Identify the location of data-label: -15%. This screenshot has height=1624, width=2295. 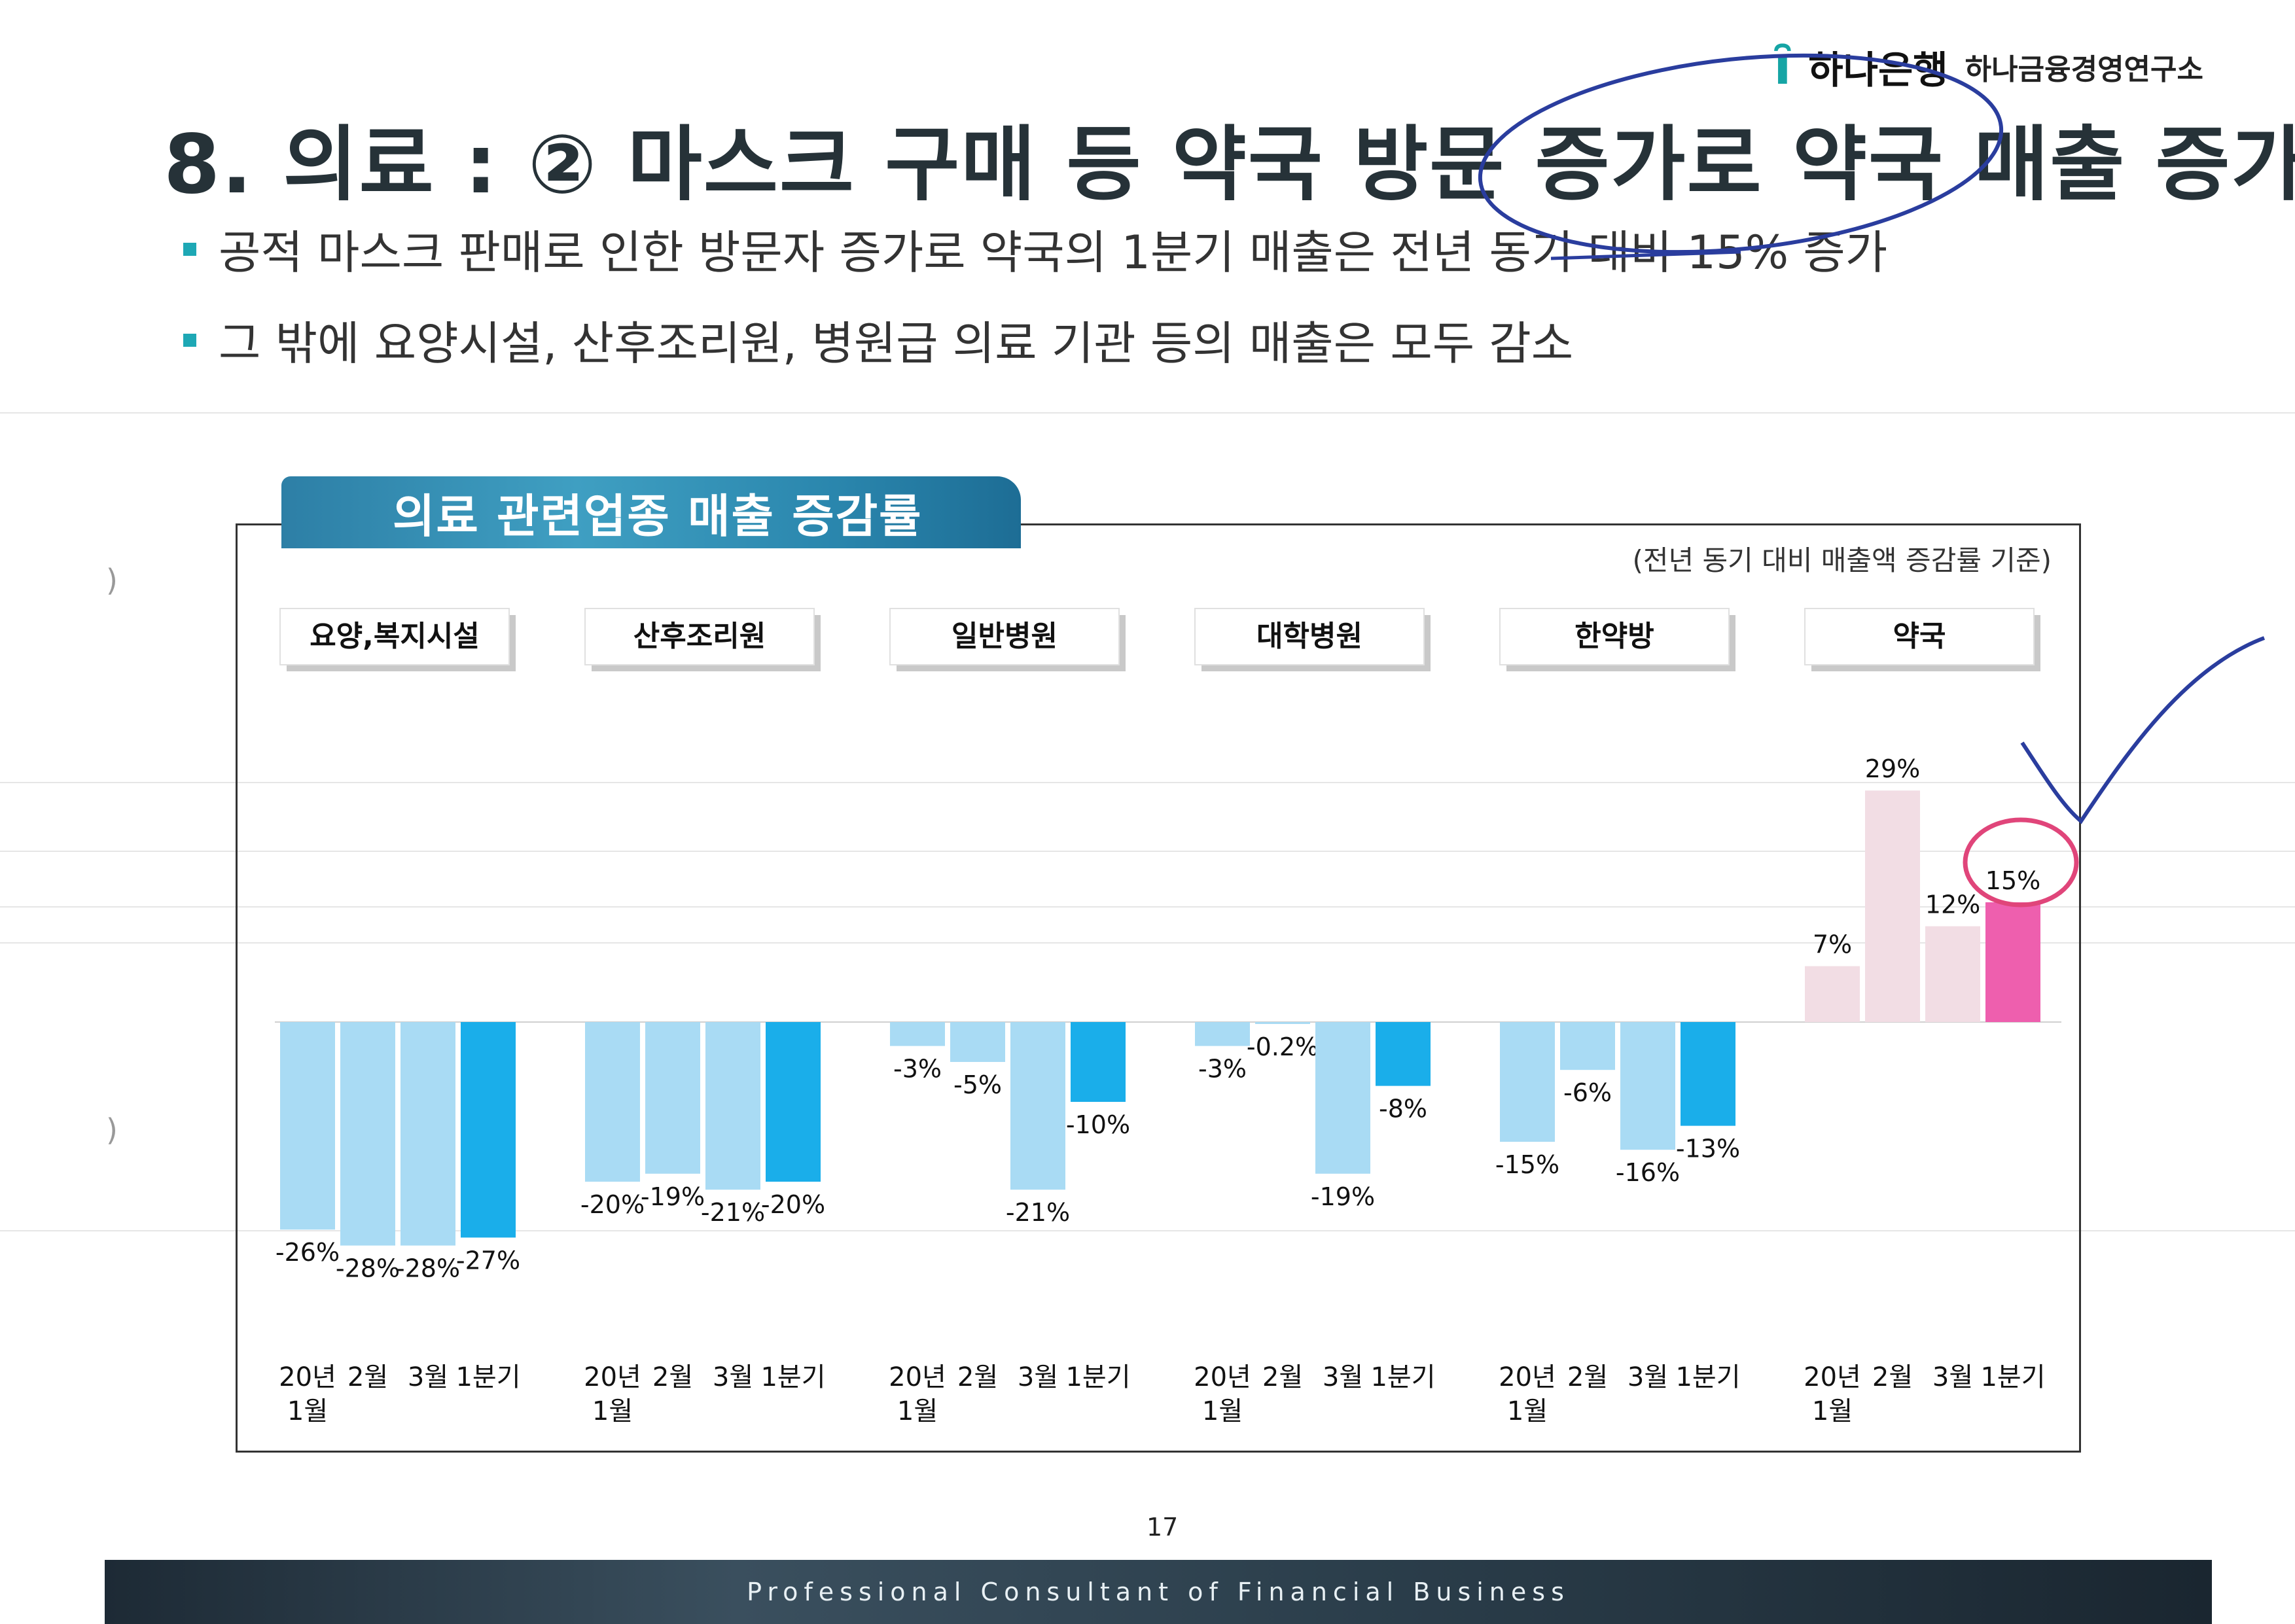
(1527, 1164).